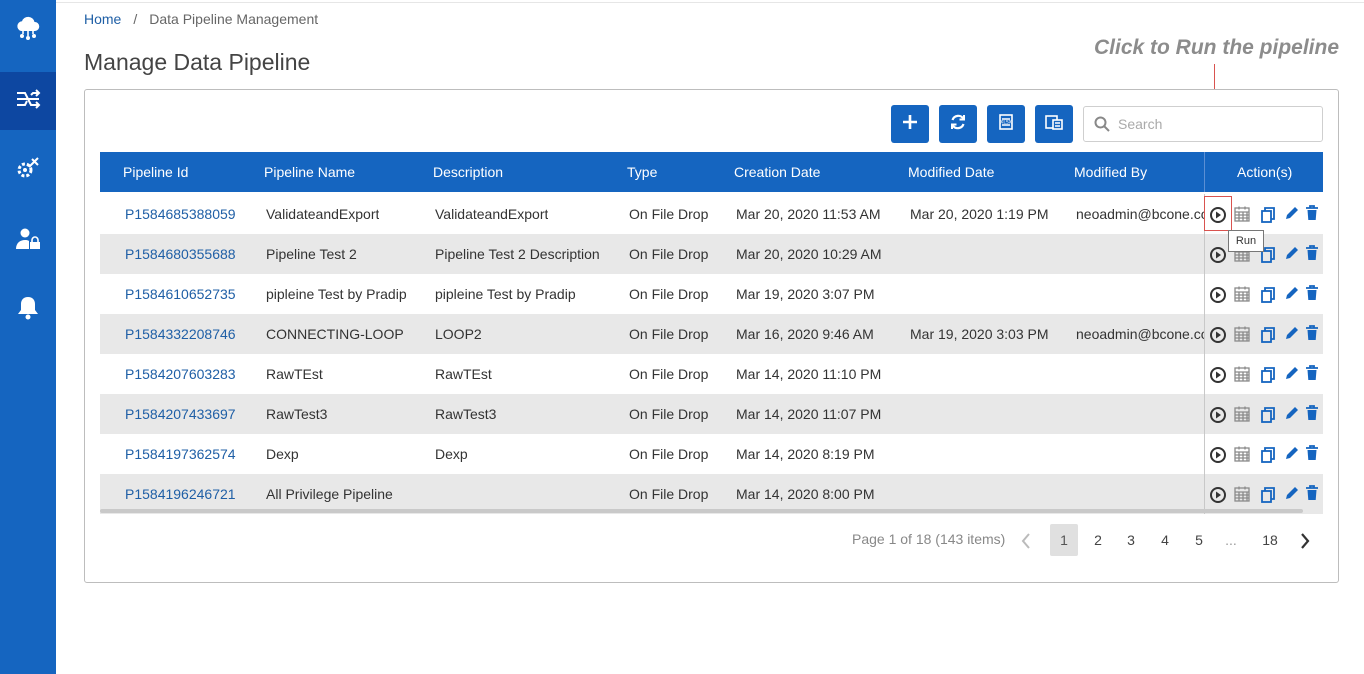 This screenshot has height=674, width=1364. What do you see at coordinates (1305, 543) in the screenshot?
I see `next-page-icon` at bounding box center [1305, 543].